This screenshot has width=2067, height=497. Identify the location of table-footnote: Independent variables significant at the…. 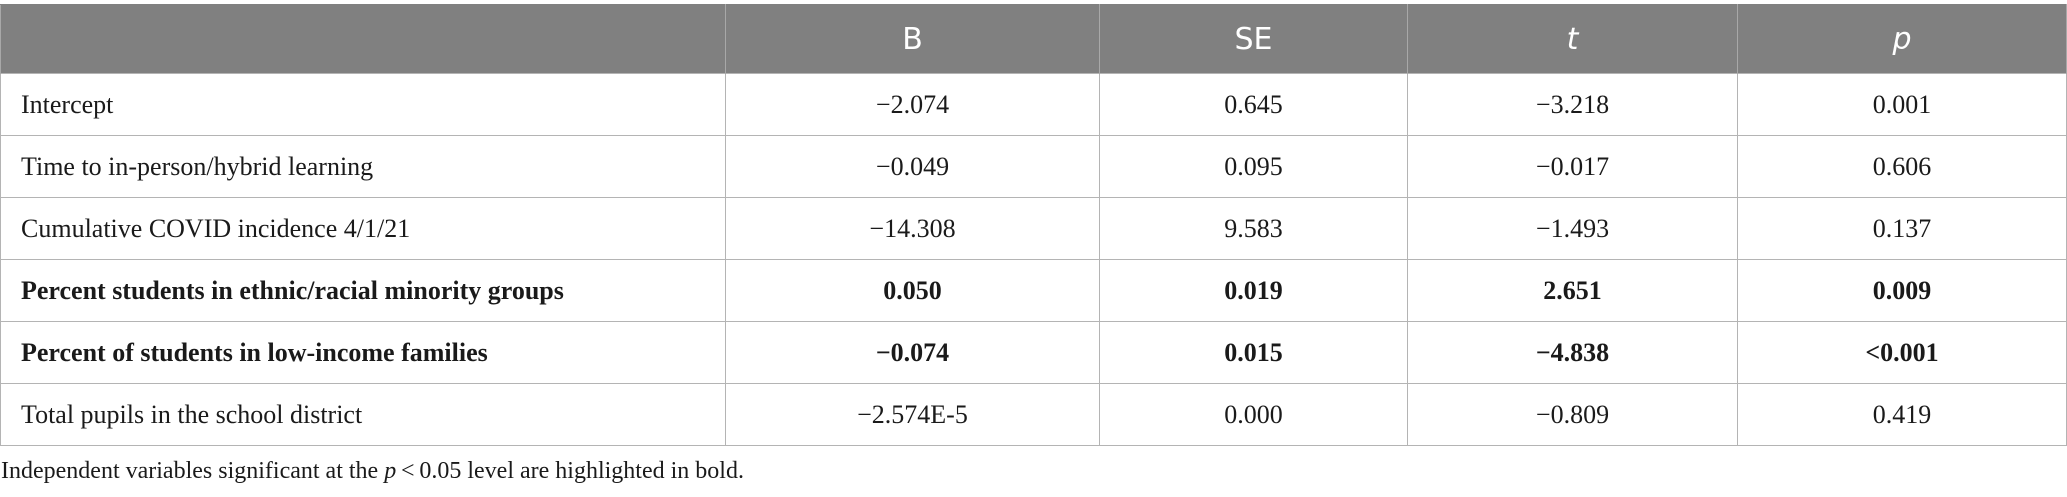
(372, 471).